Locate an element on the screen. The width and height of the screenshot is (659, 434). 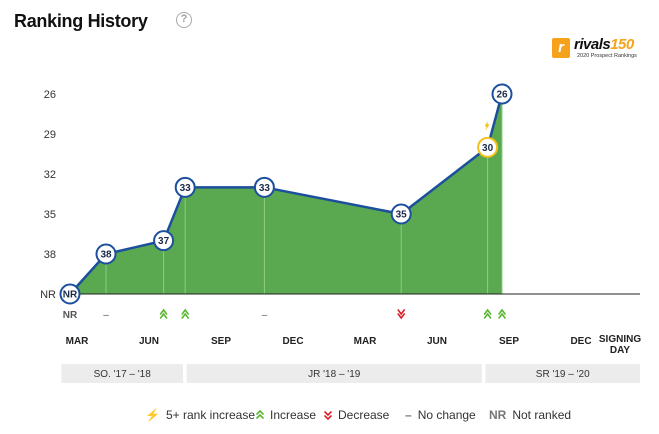
legend-symbol: – is located at coordinates (408, 415).